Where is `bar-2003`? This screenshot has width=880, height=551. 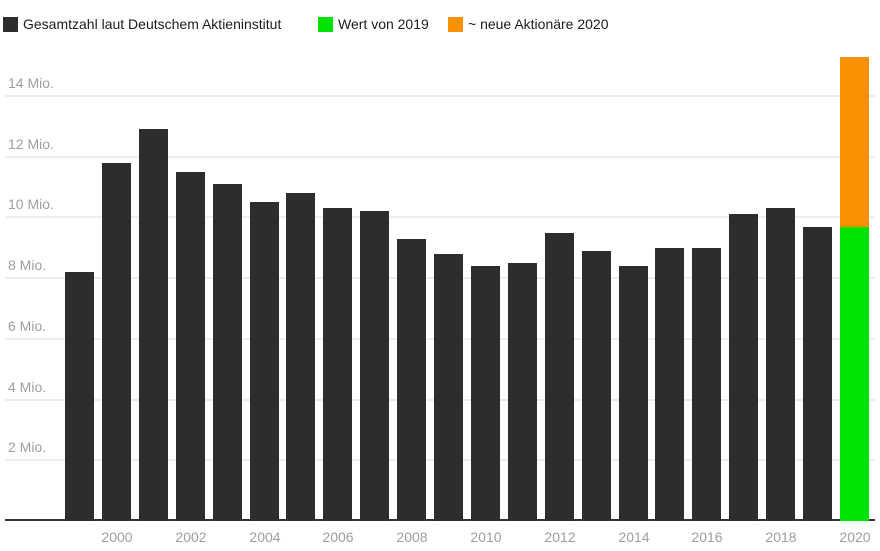
bar-2003 is located at coordinates (227, 352).